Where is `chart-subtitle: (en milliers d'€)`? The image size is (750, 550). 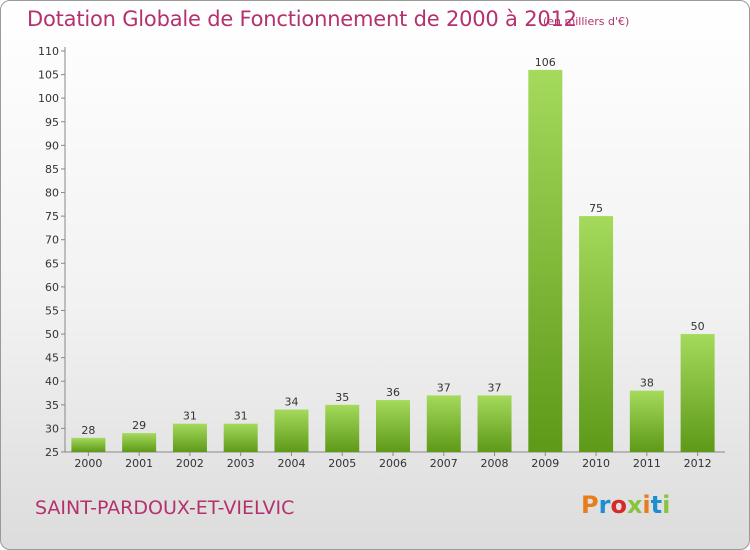
chart-subtitle: (en milliers d'€) is located at coordinates (586, 21).